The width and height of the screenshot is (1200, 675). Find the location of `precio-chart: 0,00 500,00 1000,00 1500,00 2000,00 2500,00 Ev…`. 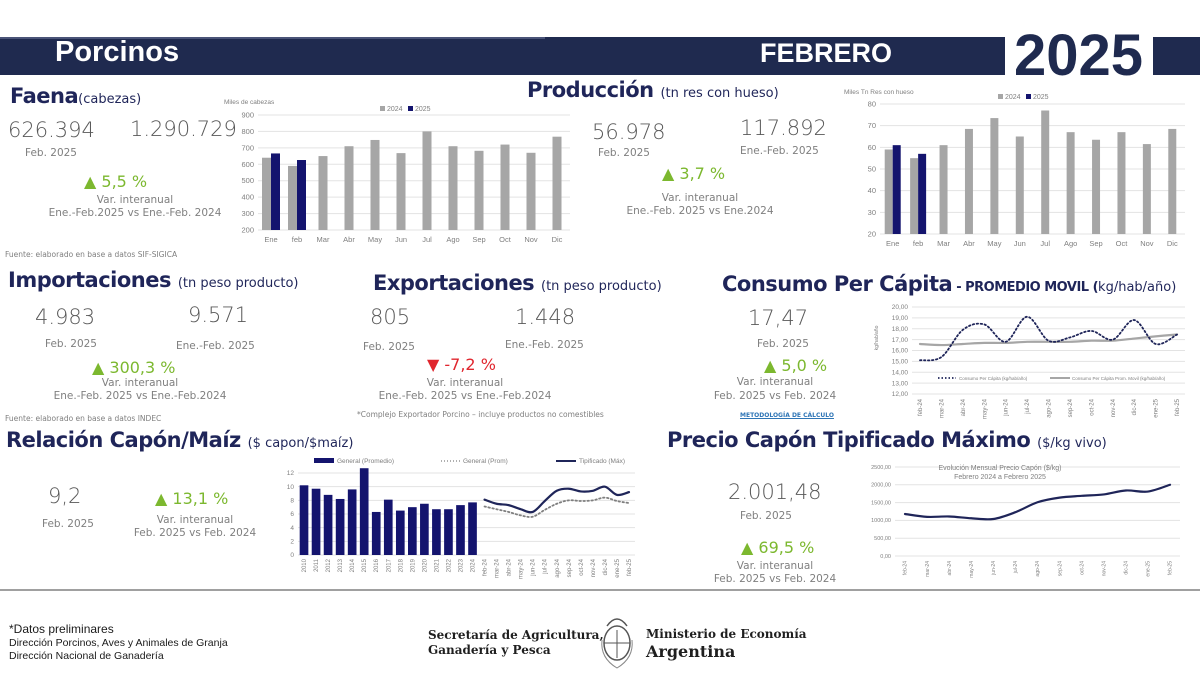

precio-chart: 0,00 500,00 1000,00 1500,00 2000,00 2500,00 Ev… is located at coordinates (1025, 521).